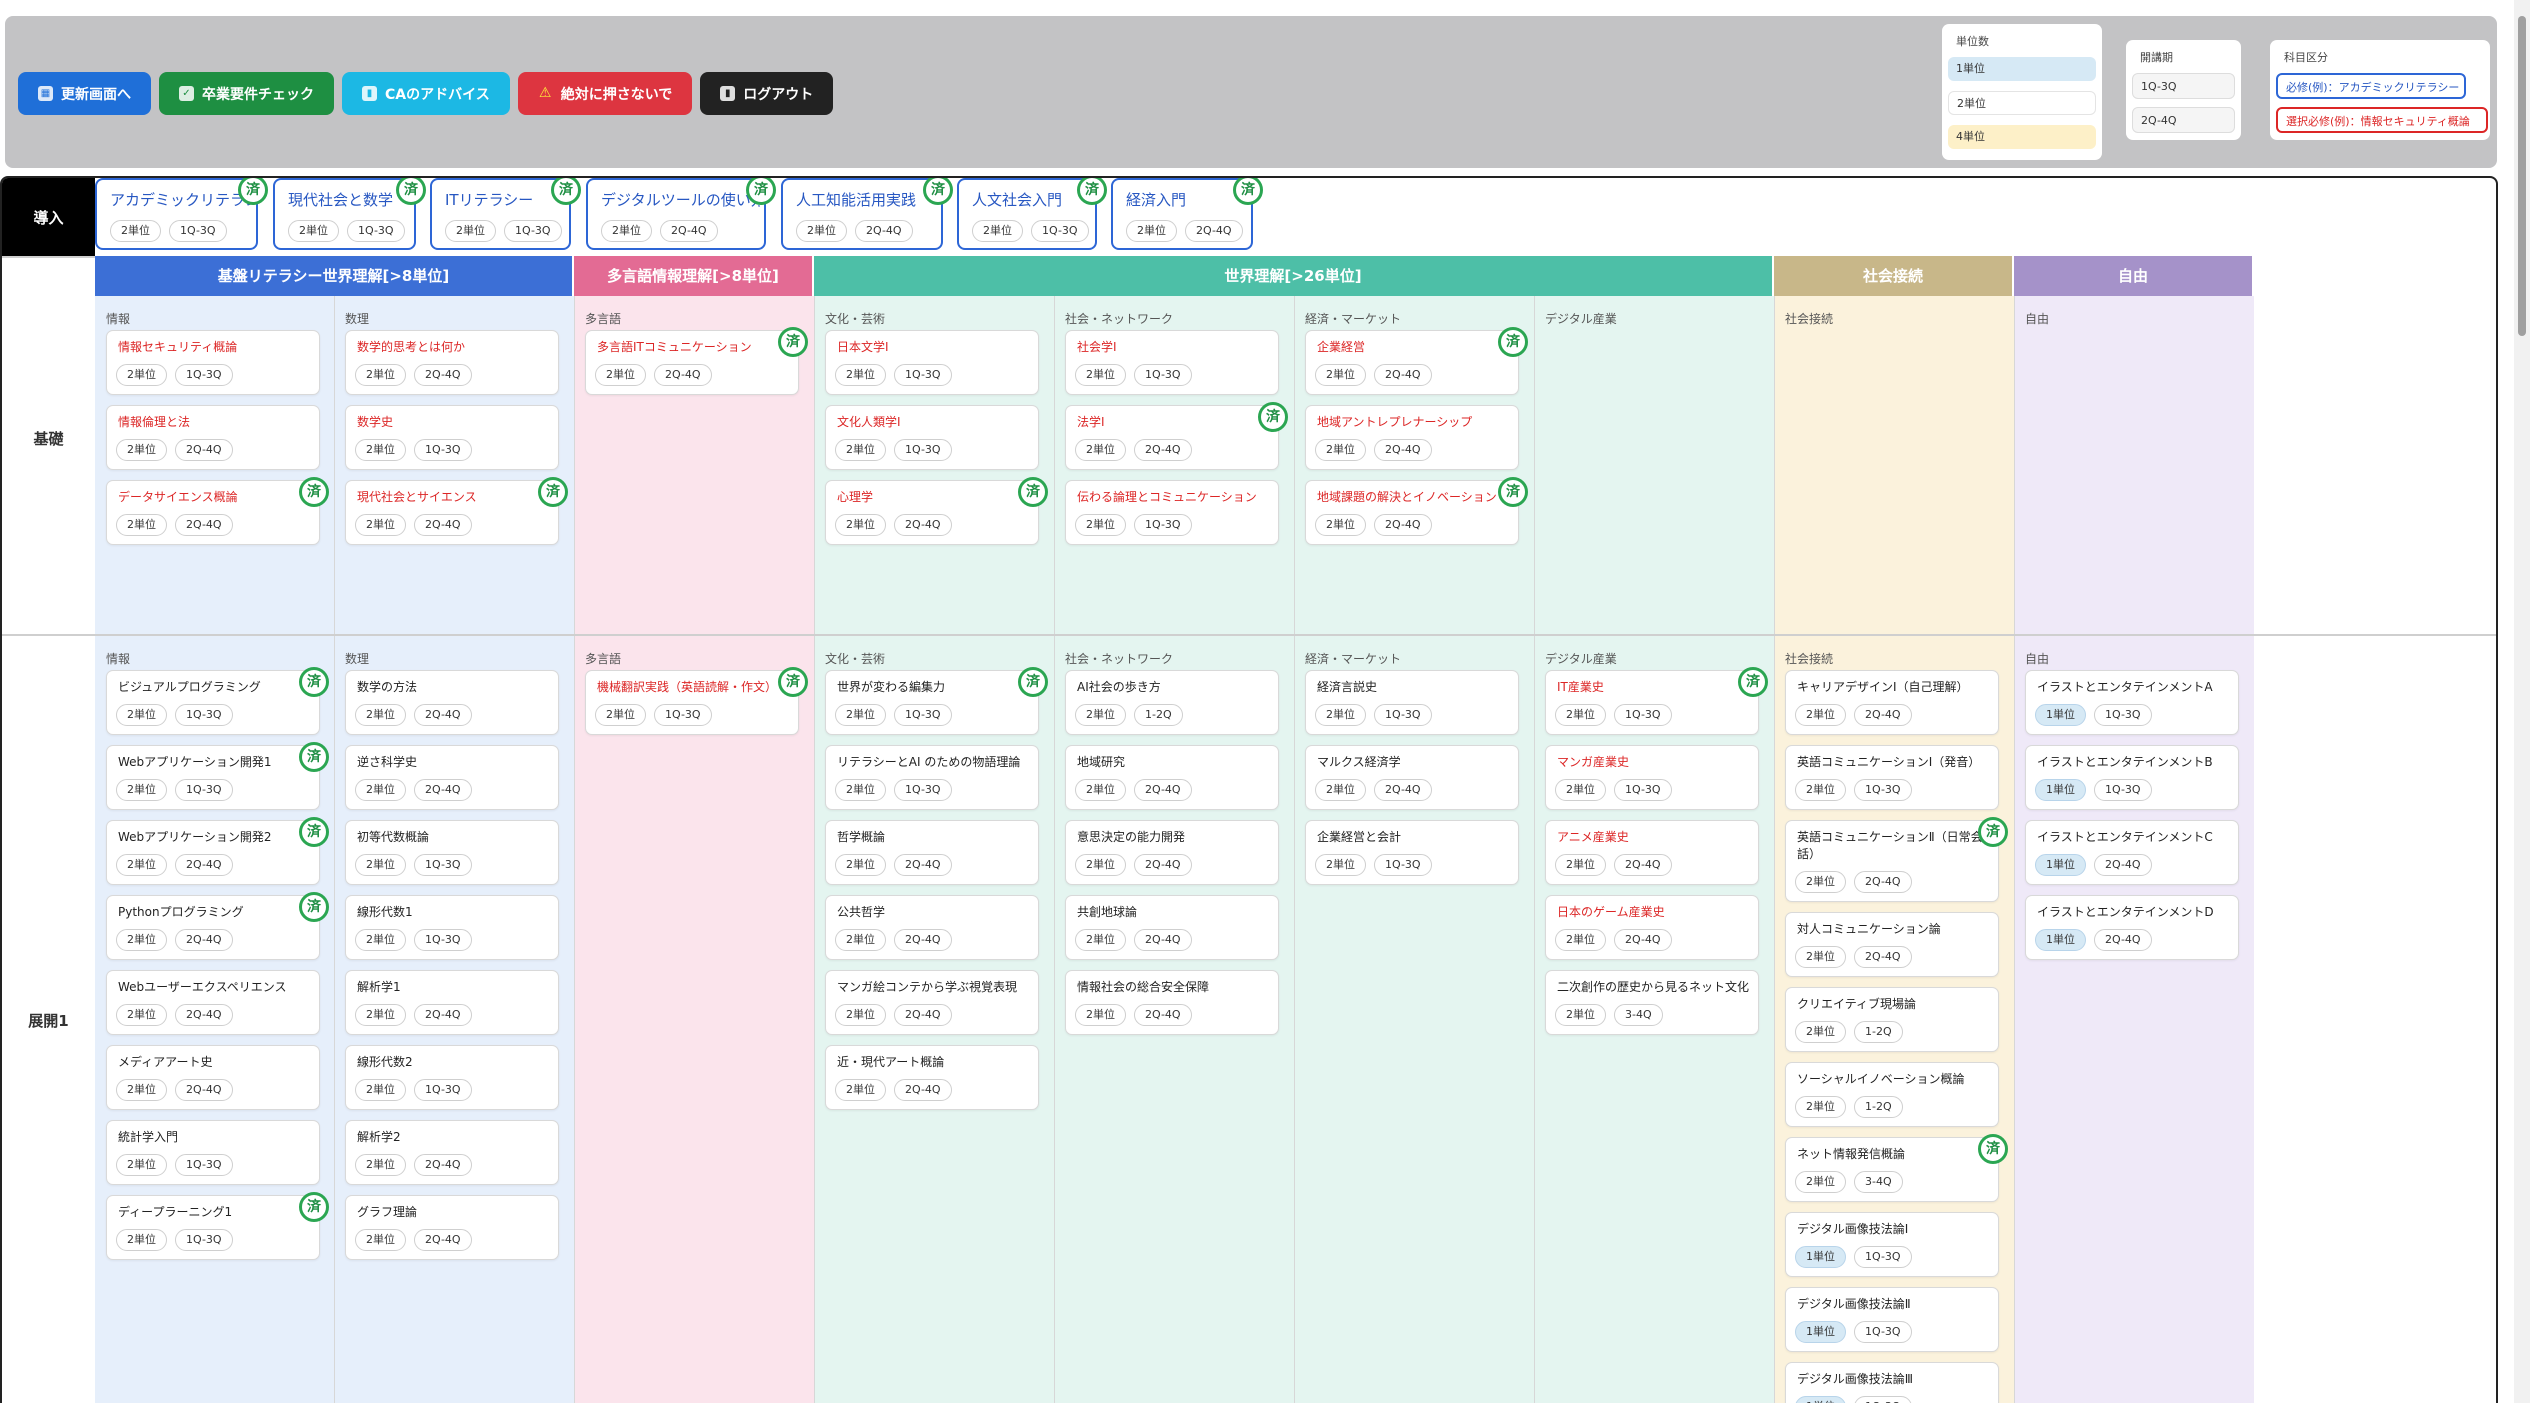 The image size is (2530, 1403). What do you see at coordinates (1892, 1319) in the screenshot?
I see `course-card: デジタル画像技法論Ⅱ 1単位 1Q-3Q` at bounding box center [1892, 1319].